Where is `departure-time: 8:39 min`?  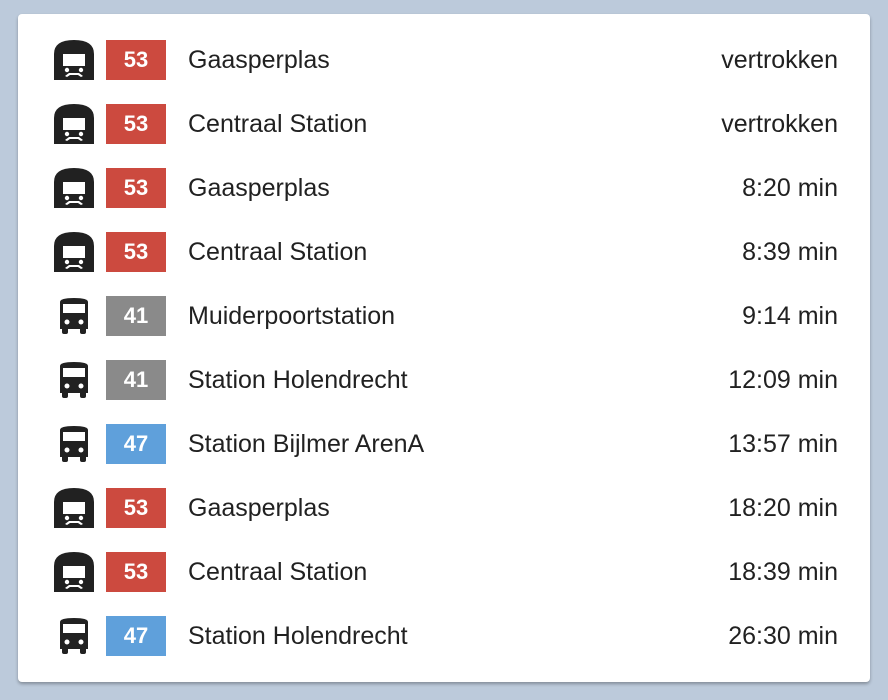 departure-time: 8:39 min is located at coordinates (790, 252).